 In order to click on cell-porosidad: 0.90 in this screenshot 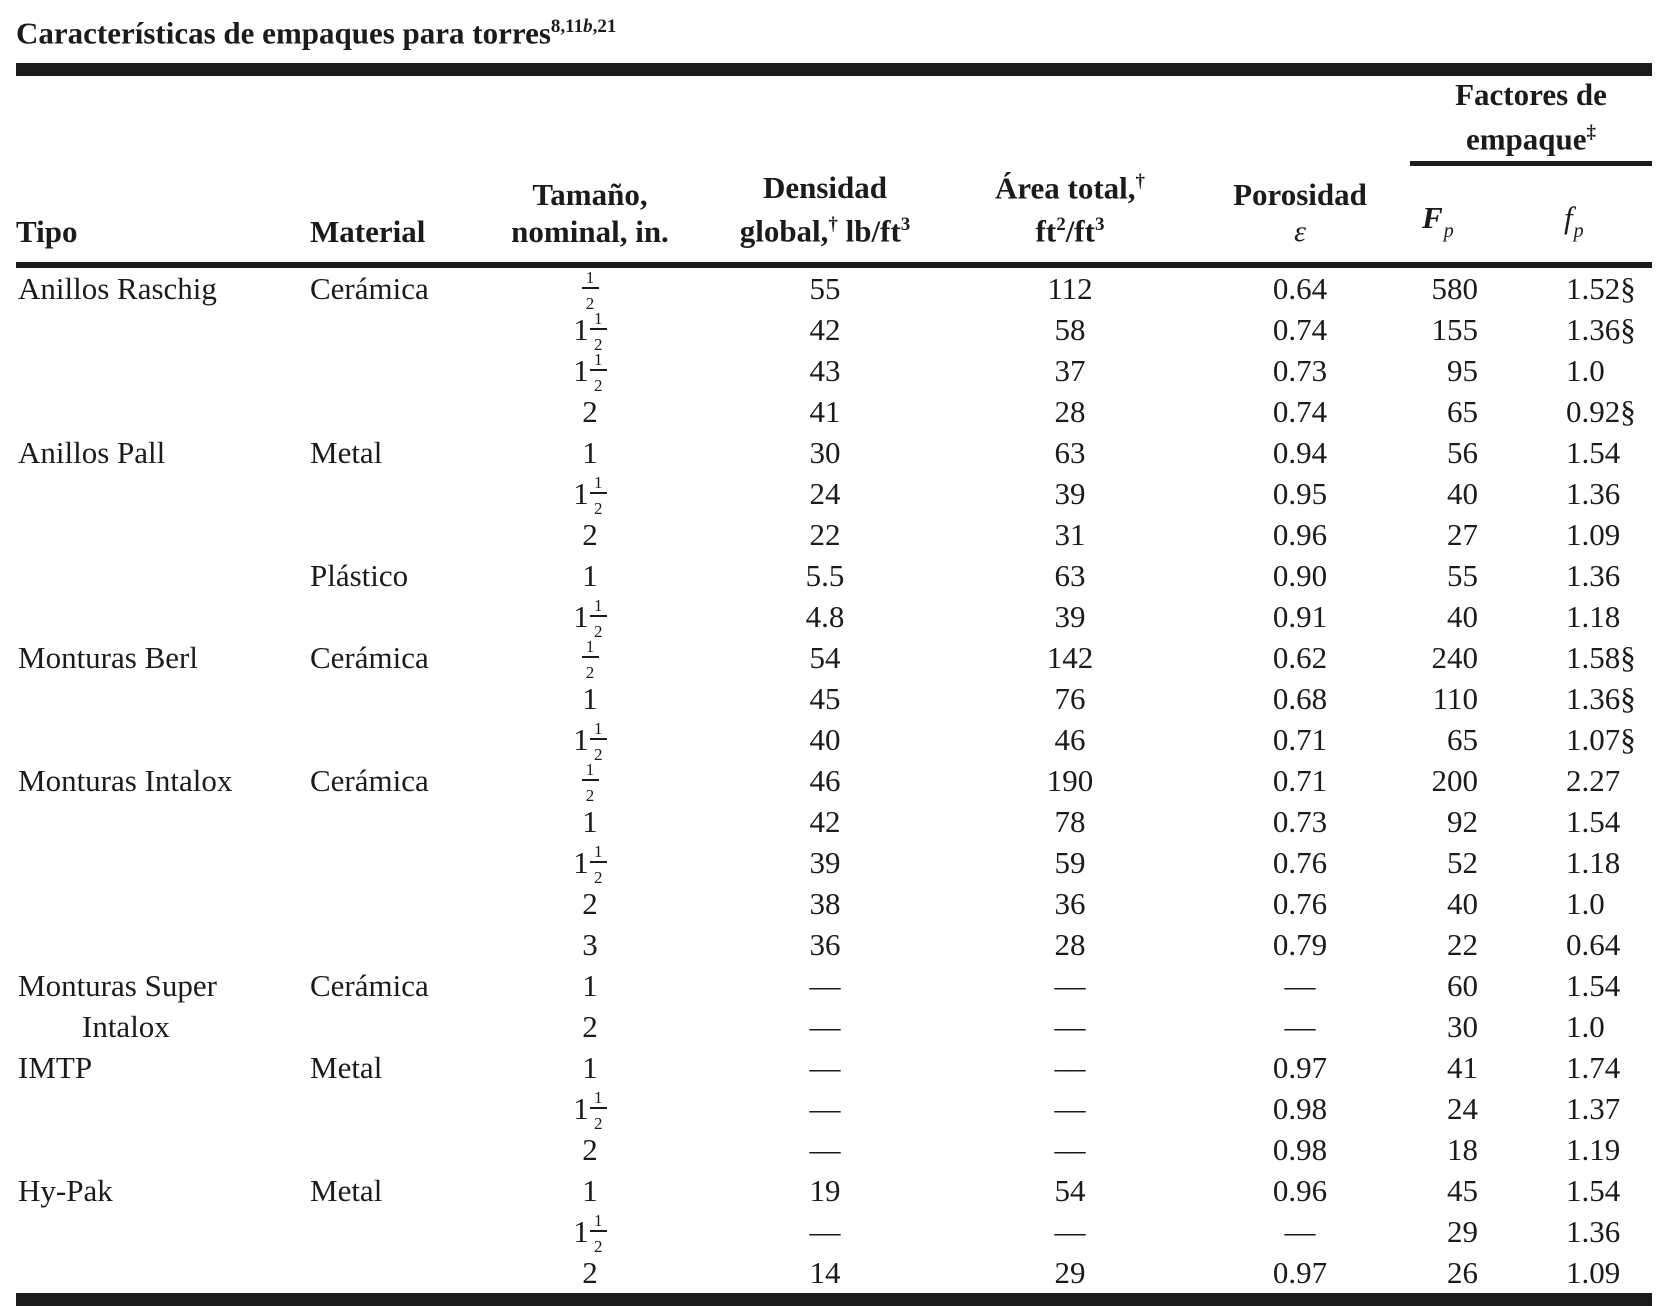, I will do `click(1300, 575)`.